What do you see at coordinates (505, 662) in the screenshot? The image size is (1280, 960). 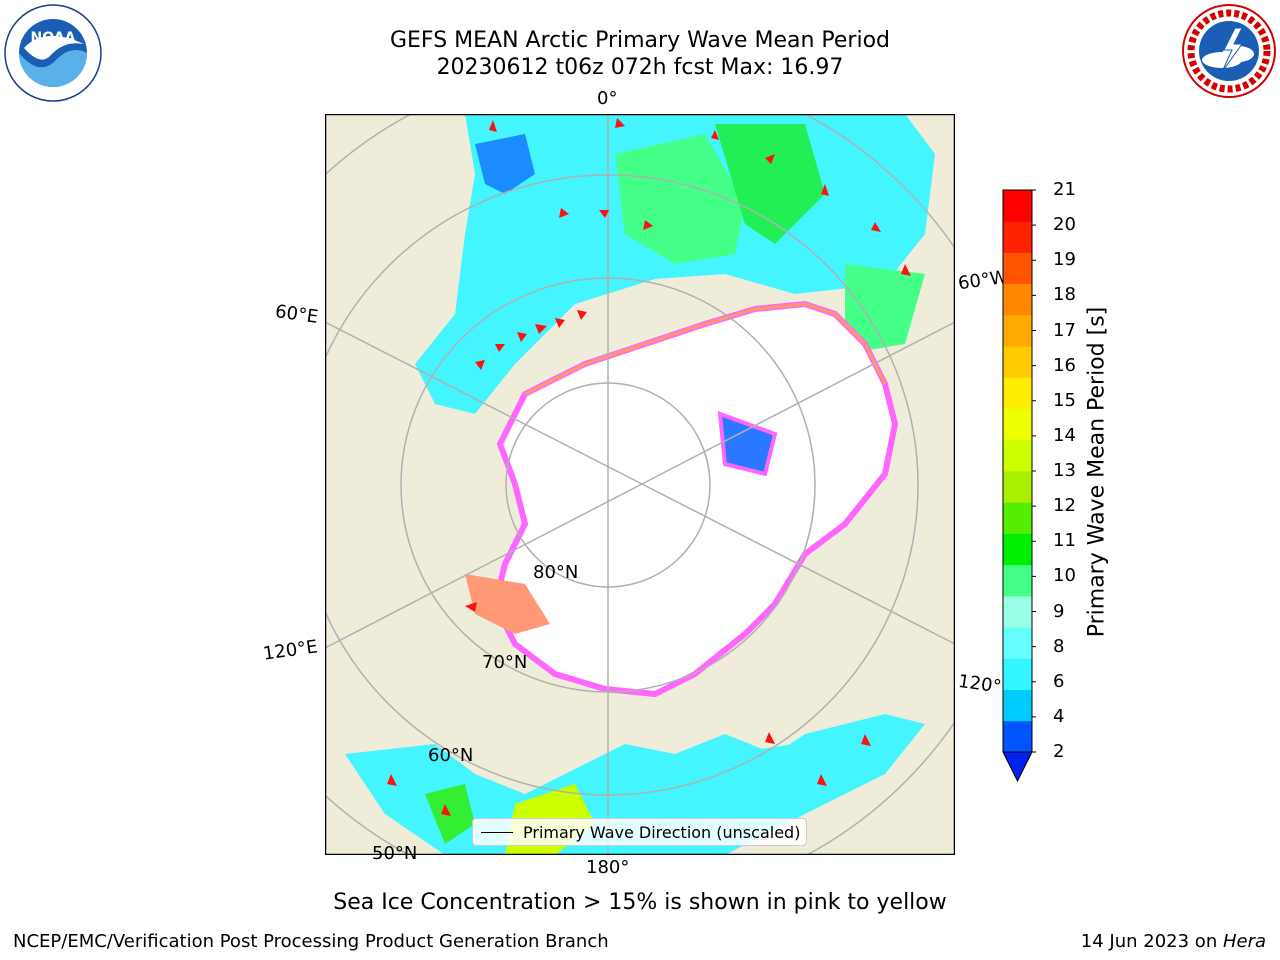 I see `lat-label-70n: 70°N` at bounding box center [505, 662].